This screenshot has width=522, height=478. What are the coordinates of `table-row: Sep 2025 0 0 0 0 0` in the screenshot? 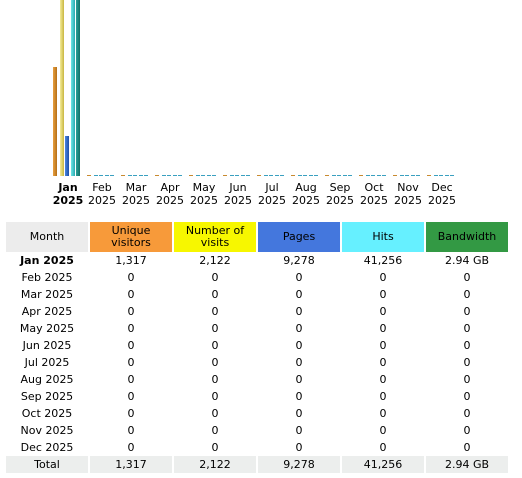 It's located at (257, 396).